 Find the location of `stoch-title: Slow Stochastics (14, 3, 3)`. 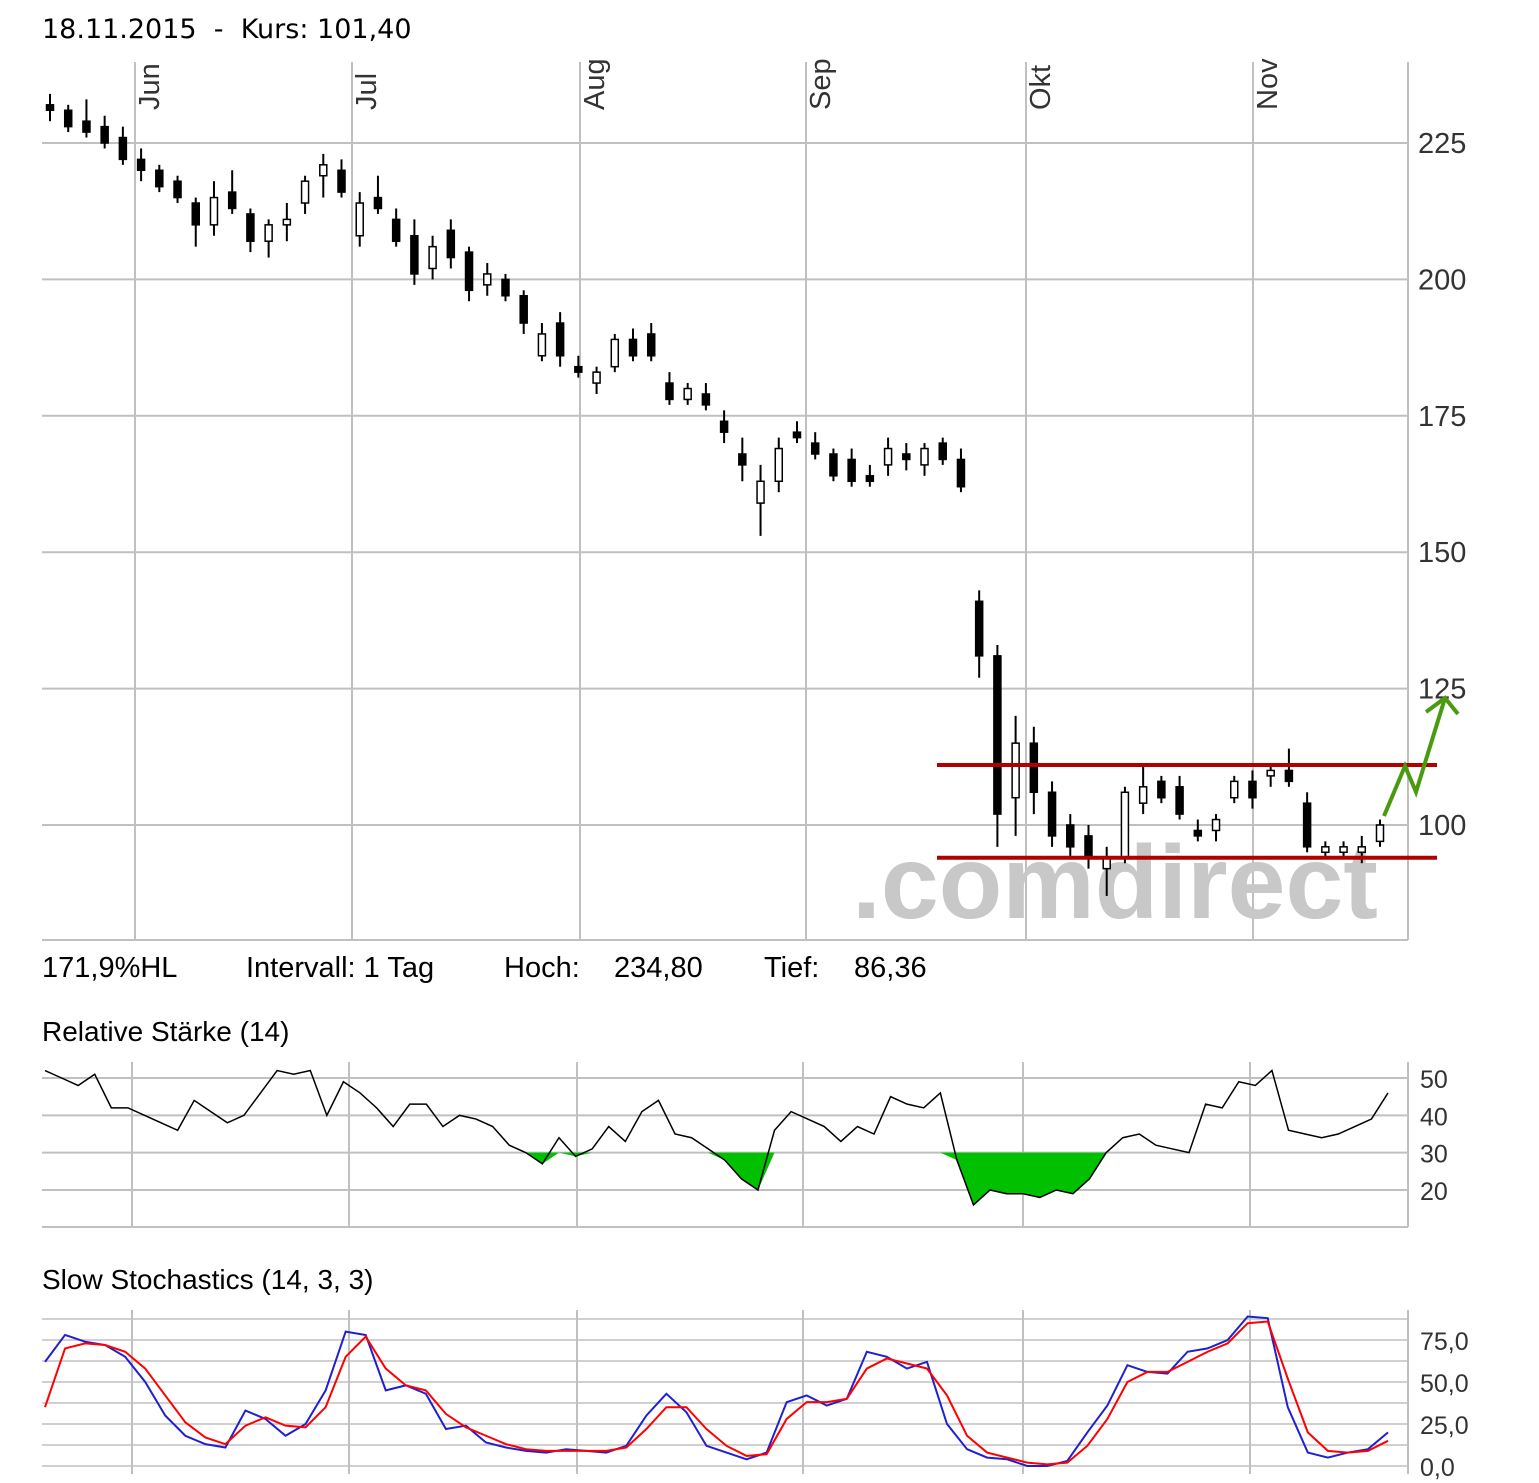

stoch-title: Slow Stochastics (14, 3, 3) is located at coordinates (208, 1279).